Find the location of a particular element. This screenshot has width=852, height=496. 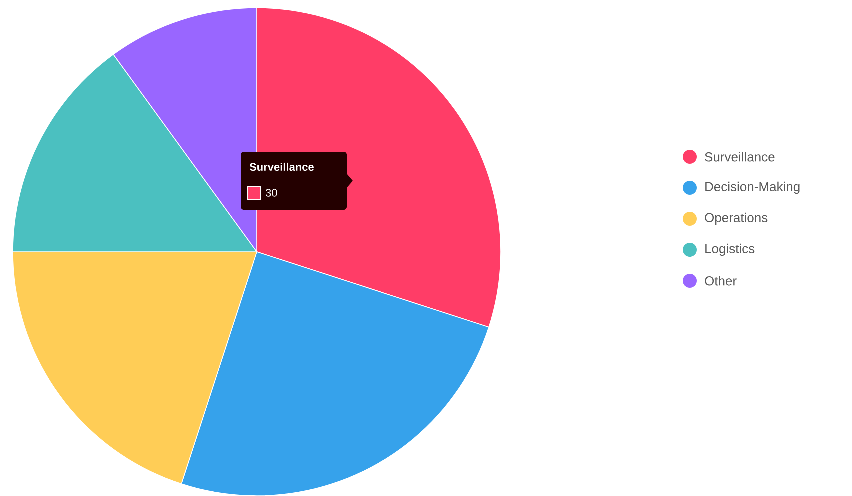

legend-label: Surveillance is located at coordinates (740, 157).